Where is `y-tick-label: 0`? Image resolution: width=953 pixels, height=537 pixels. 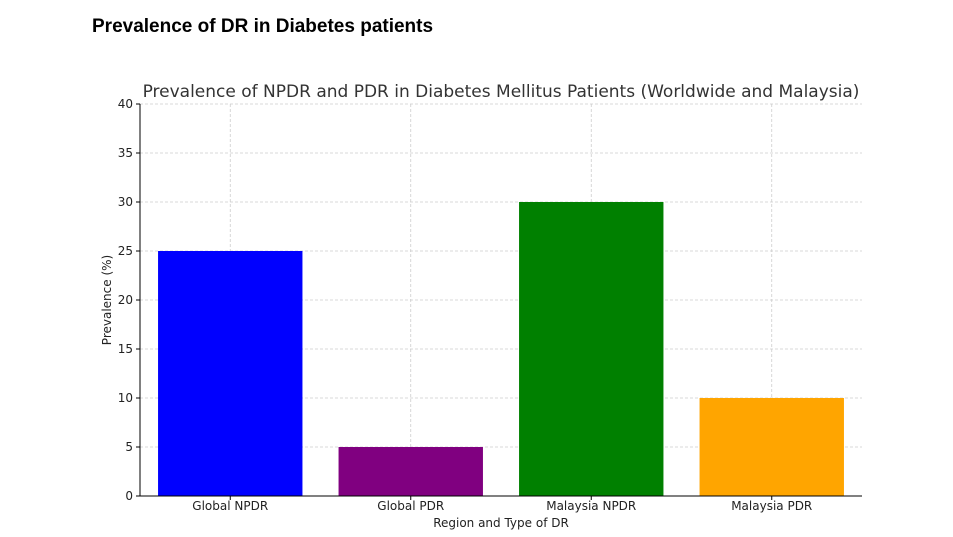
y-tick-label: 0 is located at coordinates (129, 496).